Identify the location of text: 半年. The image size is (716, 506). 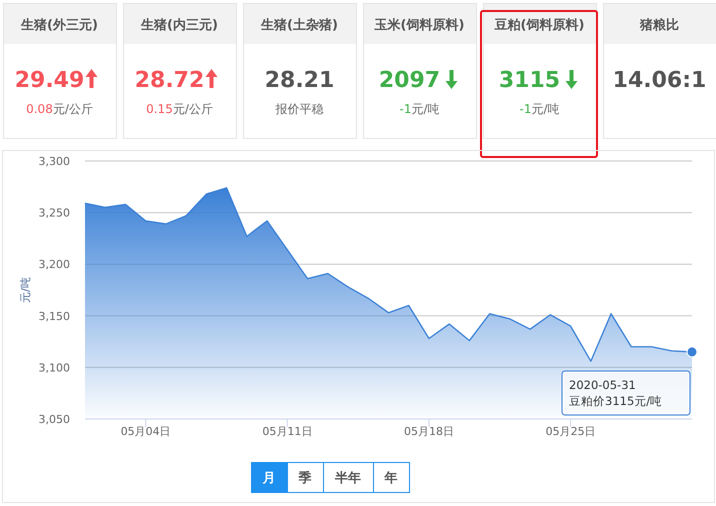
(347, 478).